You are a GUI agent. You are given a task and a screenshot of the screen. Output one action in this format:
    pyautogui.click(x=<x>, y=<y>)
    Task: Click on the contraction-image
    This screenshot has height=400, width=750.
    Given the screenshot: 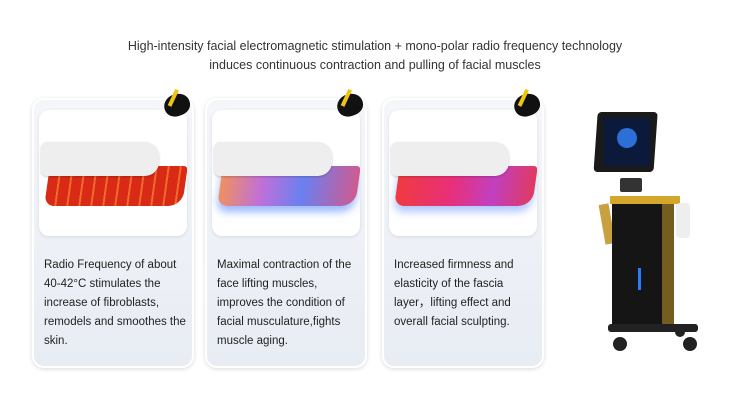 What is the action you would take?
    pyautogui.click(x=286, y=173)
    